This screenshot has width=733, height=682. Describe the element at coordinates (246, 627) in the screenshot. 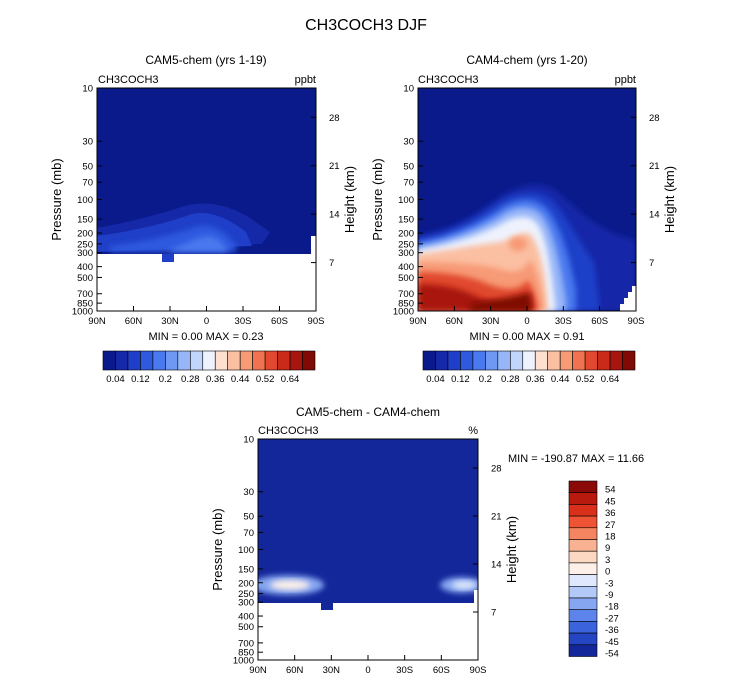

I see `y-tick-label: 500` at that location.